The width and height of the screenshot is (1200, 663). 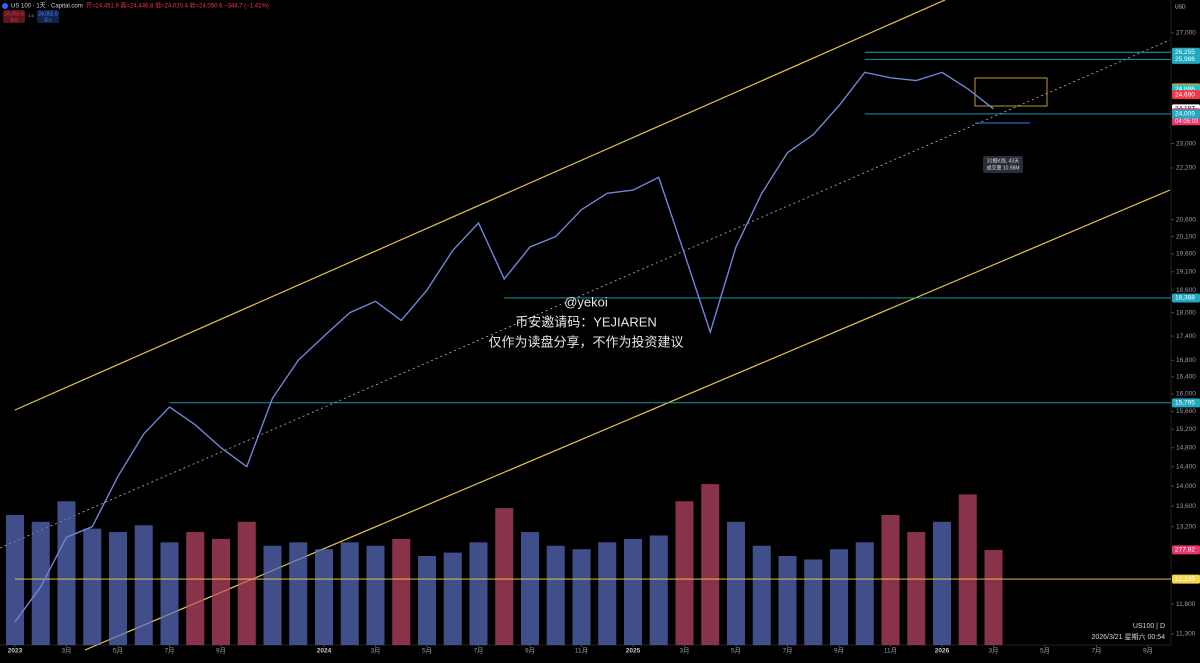 I want to click on measure-volume: 成交量 10.98M, so click(x=1002, y=167).